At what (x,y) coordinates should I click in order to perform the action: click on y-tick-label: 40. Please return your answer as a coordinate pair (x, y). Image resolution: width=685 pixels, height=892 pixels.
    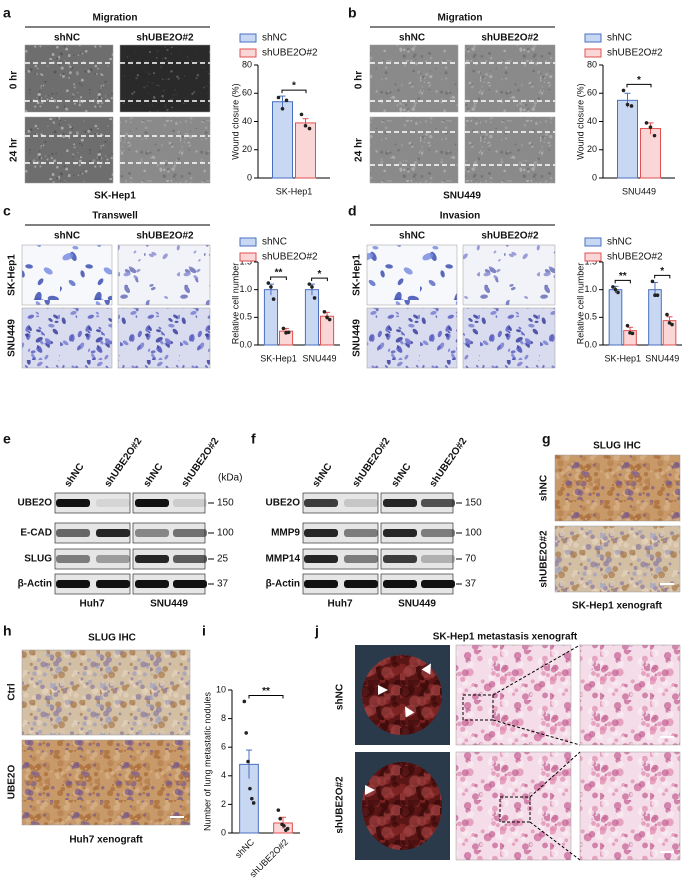
    Looking at the image, I should click on (592, 121).